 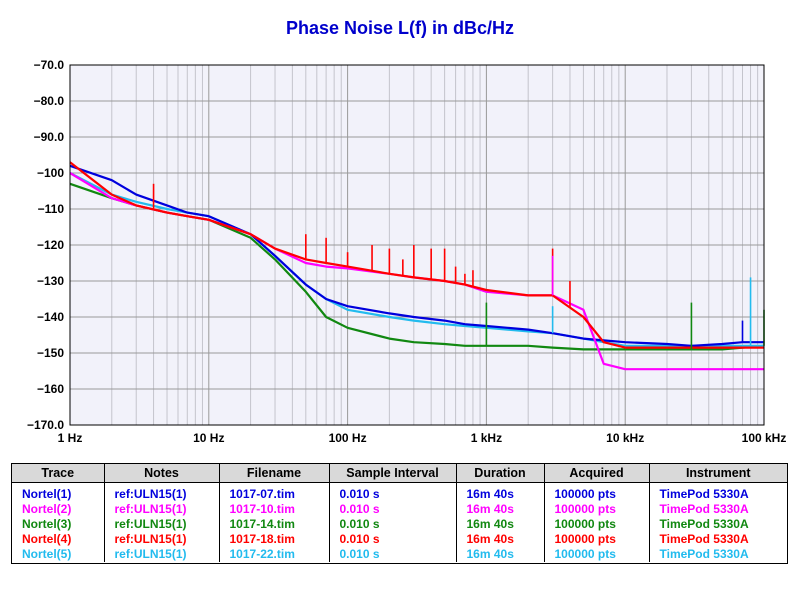 I want to click on legend-cell: 1017-18.tim, so click(x=274, y=539).